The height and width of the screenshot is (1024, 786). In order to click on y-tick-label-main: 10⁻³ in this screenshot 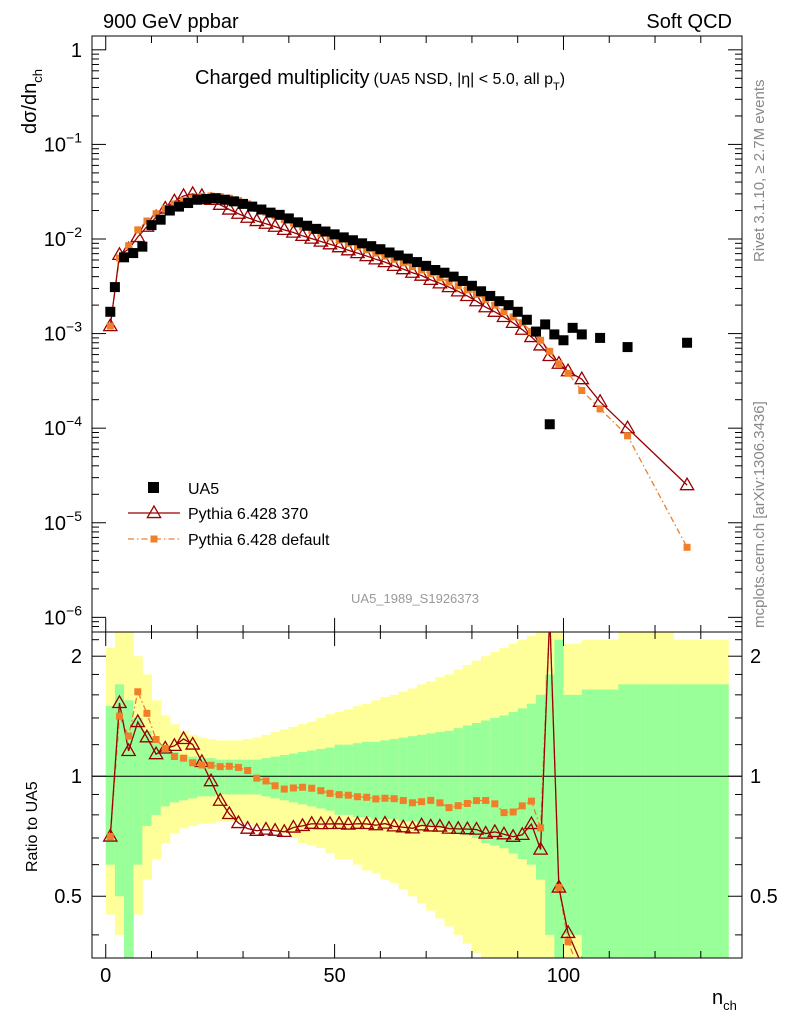, I will do `click(63, 332)`.